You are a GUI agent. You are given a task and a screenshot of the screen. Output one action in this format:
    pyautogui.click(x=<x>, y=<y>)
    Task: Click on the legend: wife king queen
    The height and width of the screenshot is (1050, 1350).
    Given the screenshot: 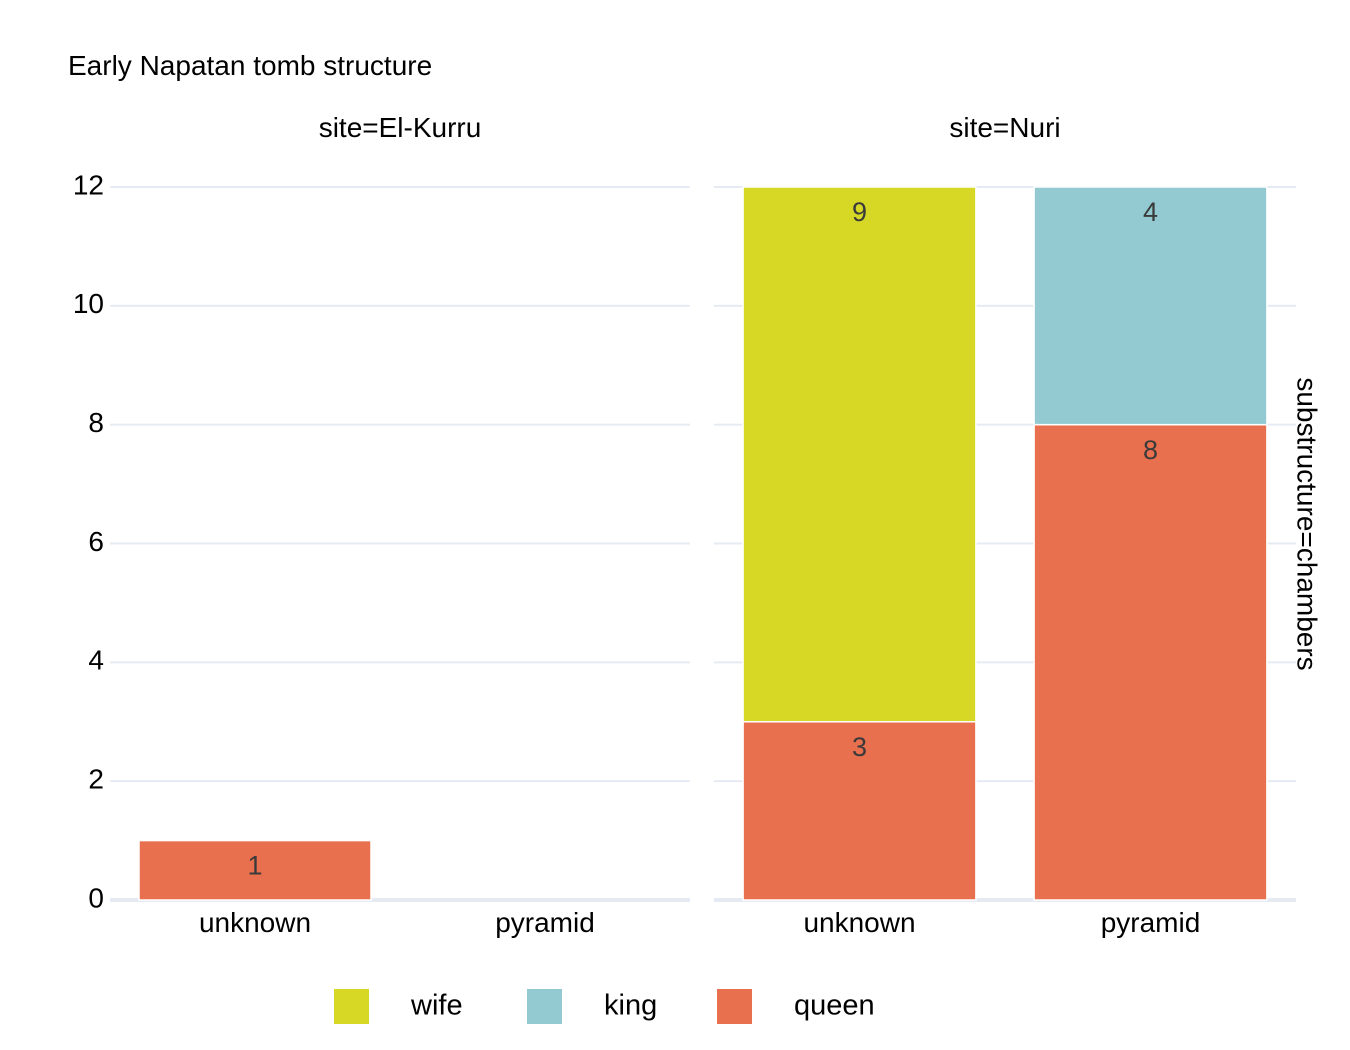 What is the action you would take?
    pyautogui.click(x=604, y=1006)
    